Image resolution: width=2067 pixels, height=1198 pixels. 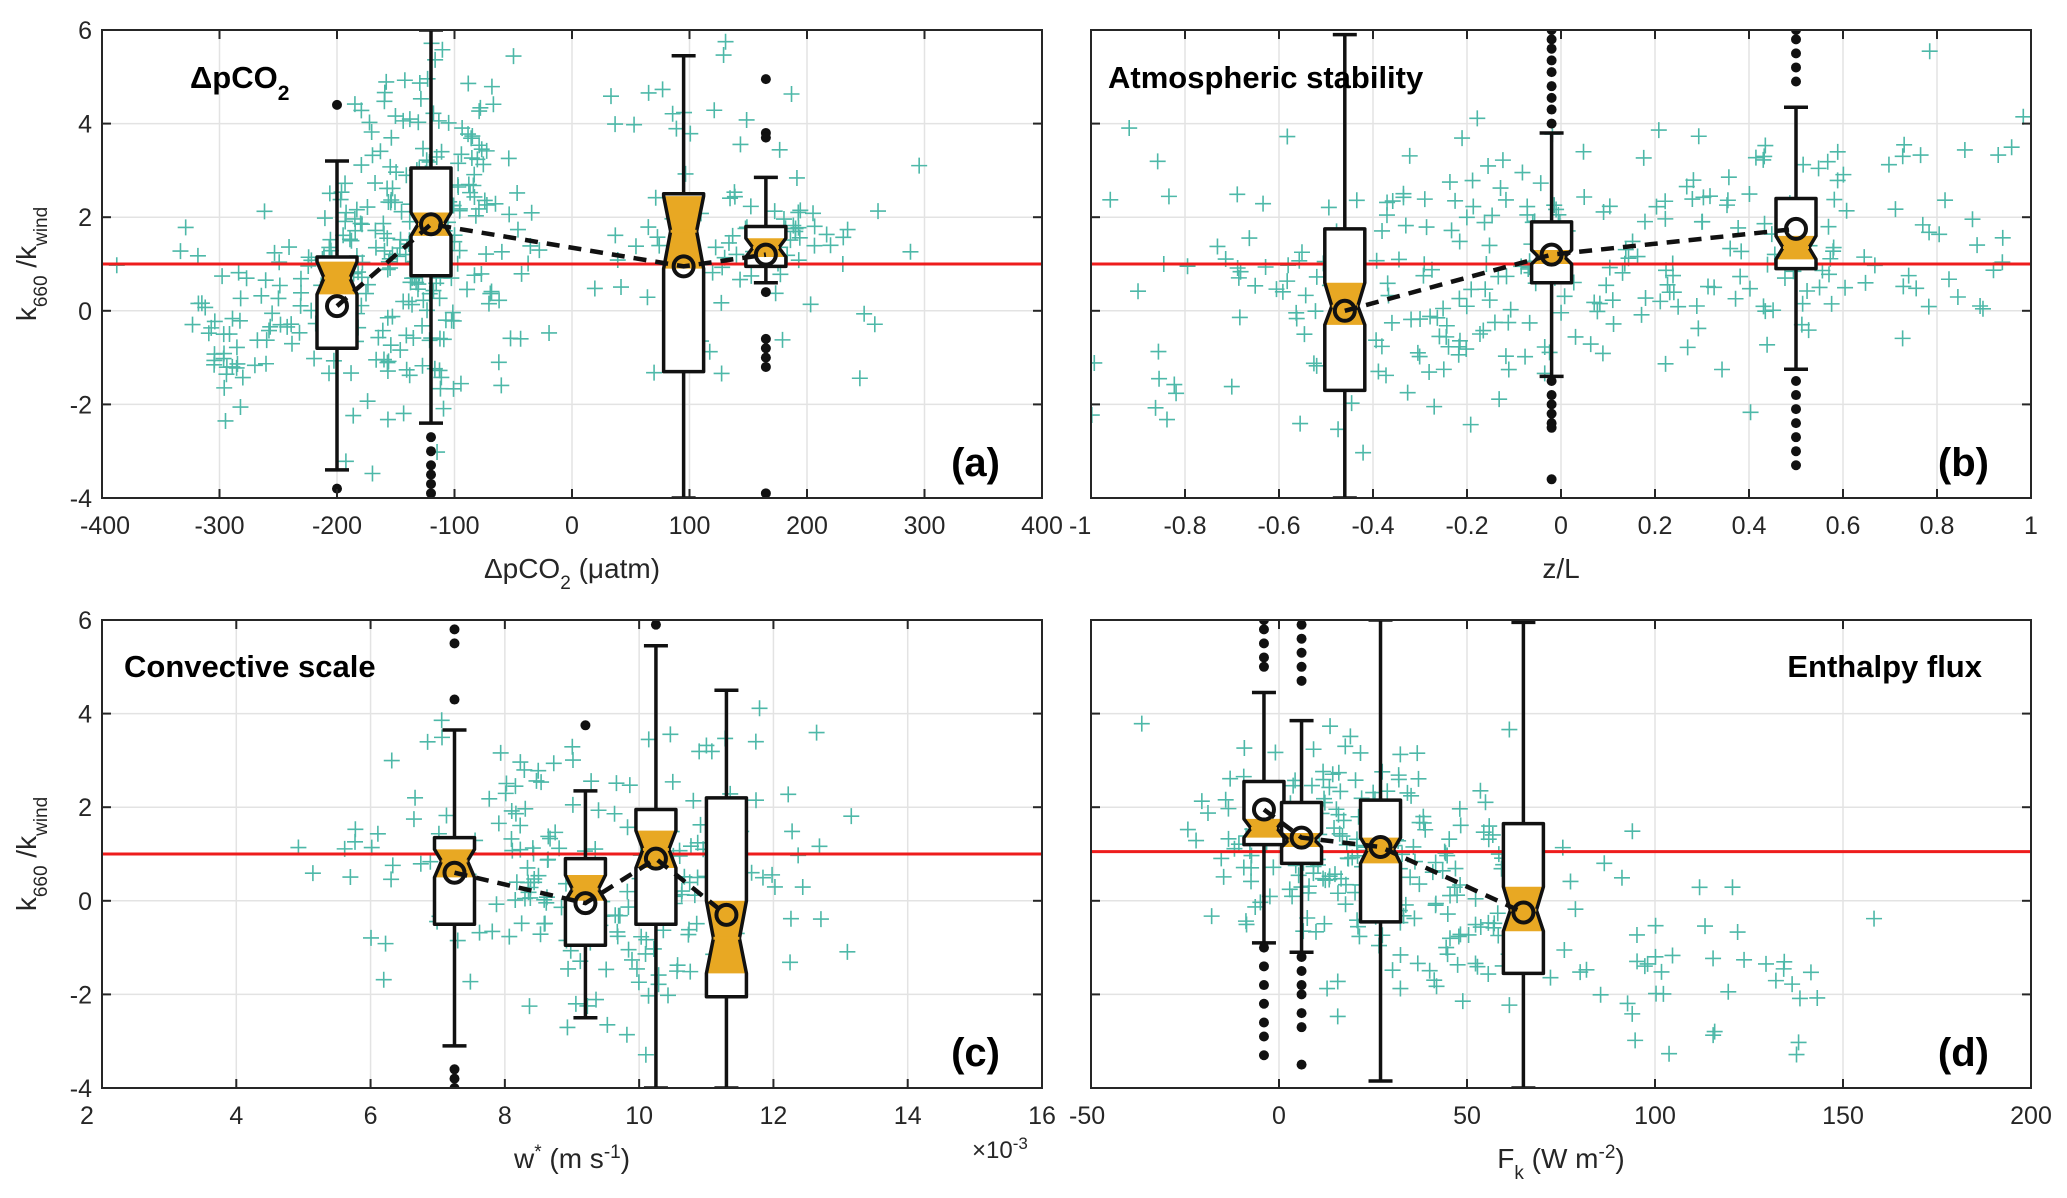 What do you see at coordinates (590, 886) in the screenshot?
I see `mean-connector` at bounding box center [590, 886].